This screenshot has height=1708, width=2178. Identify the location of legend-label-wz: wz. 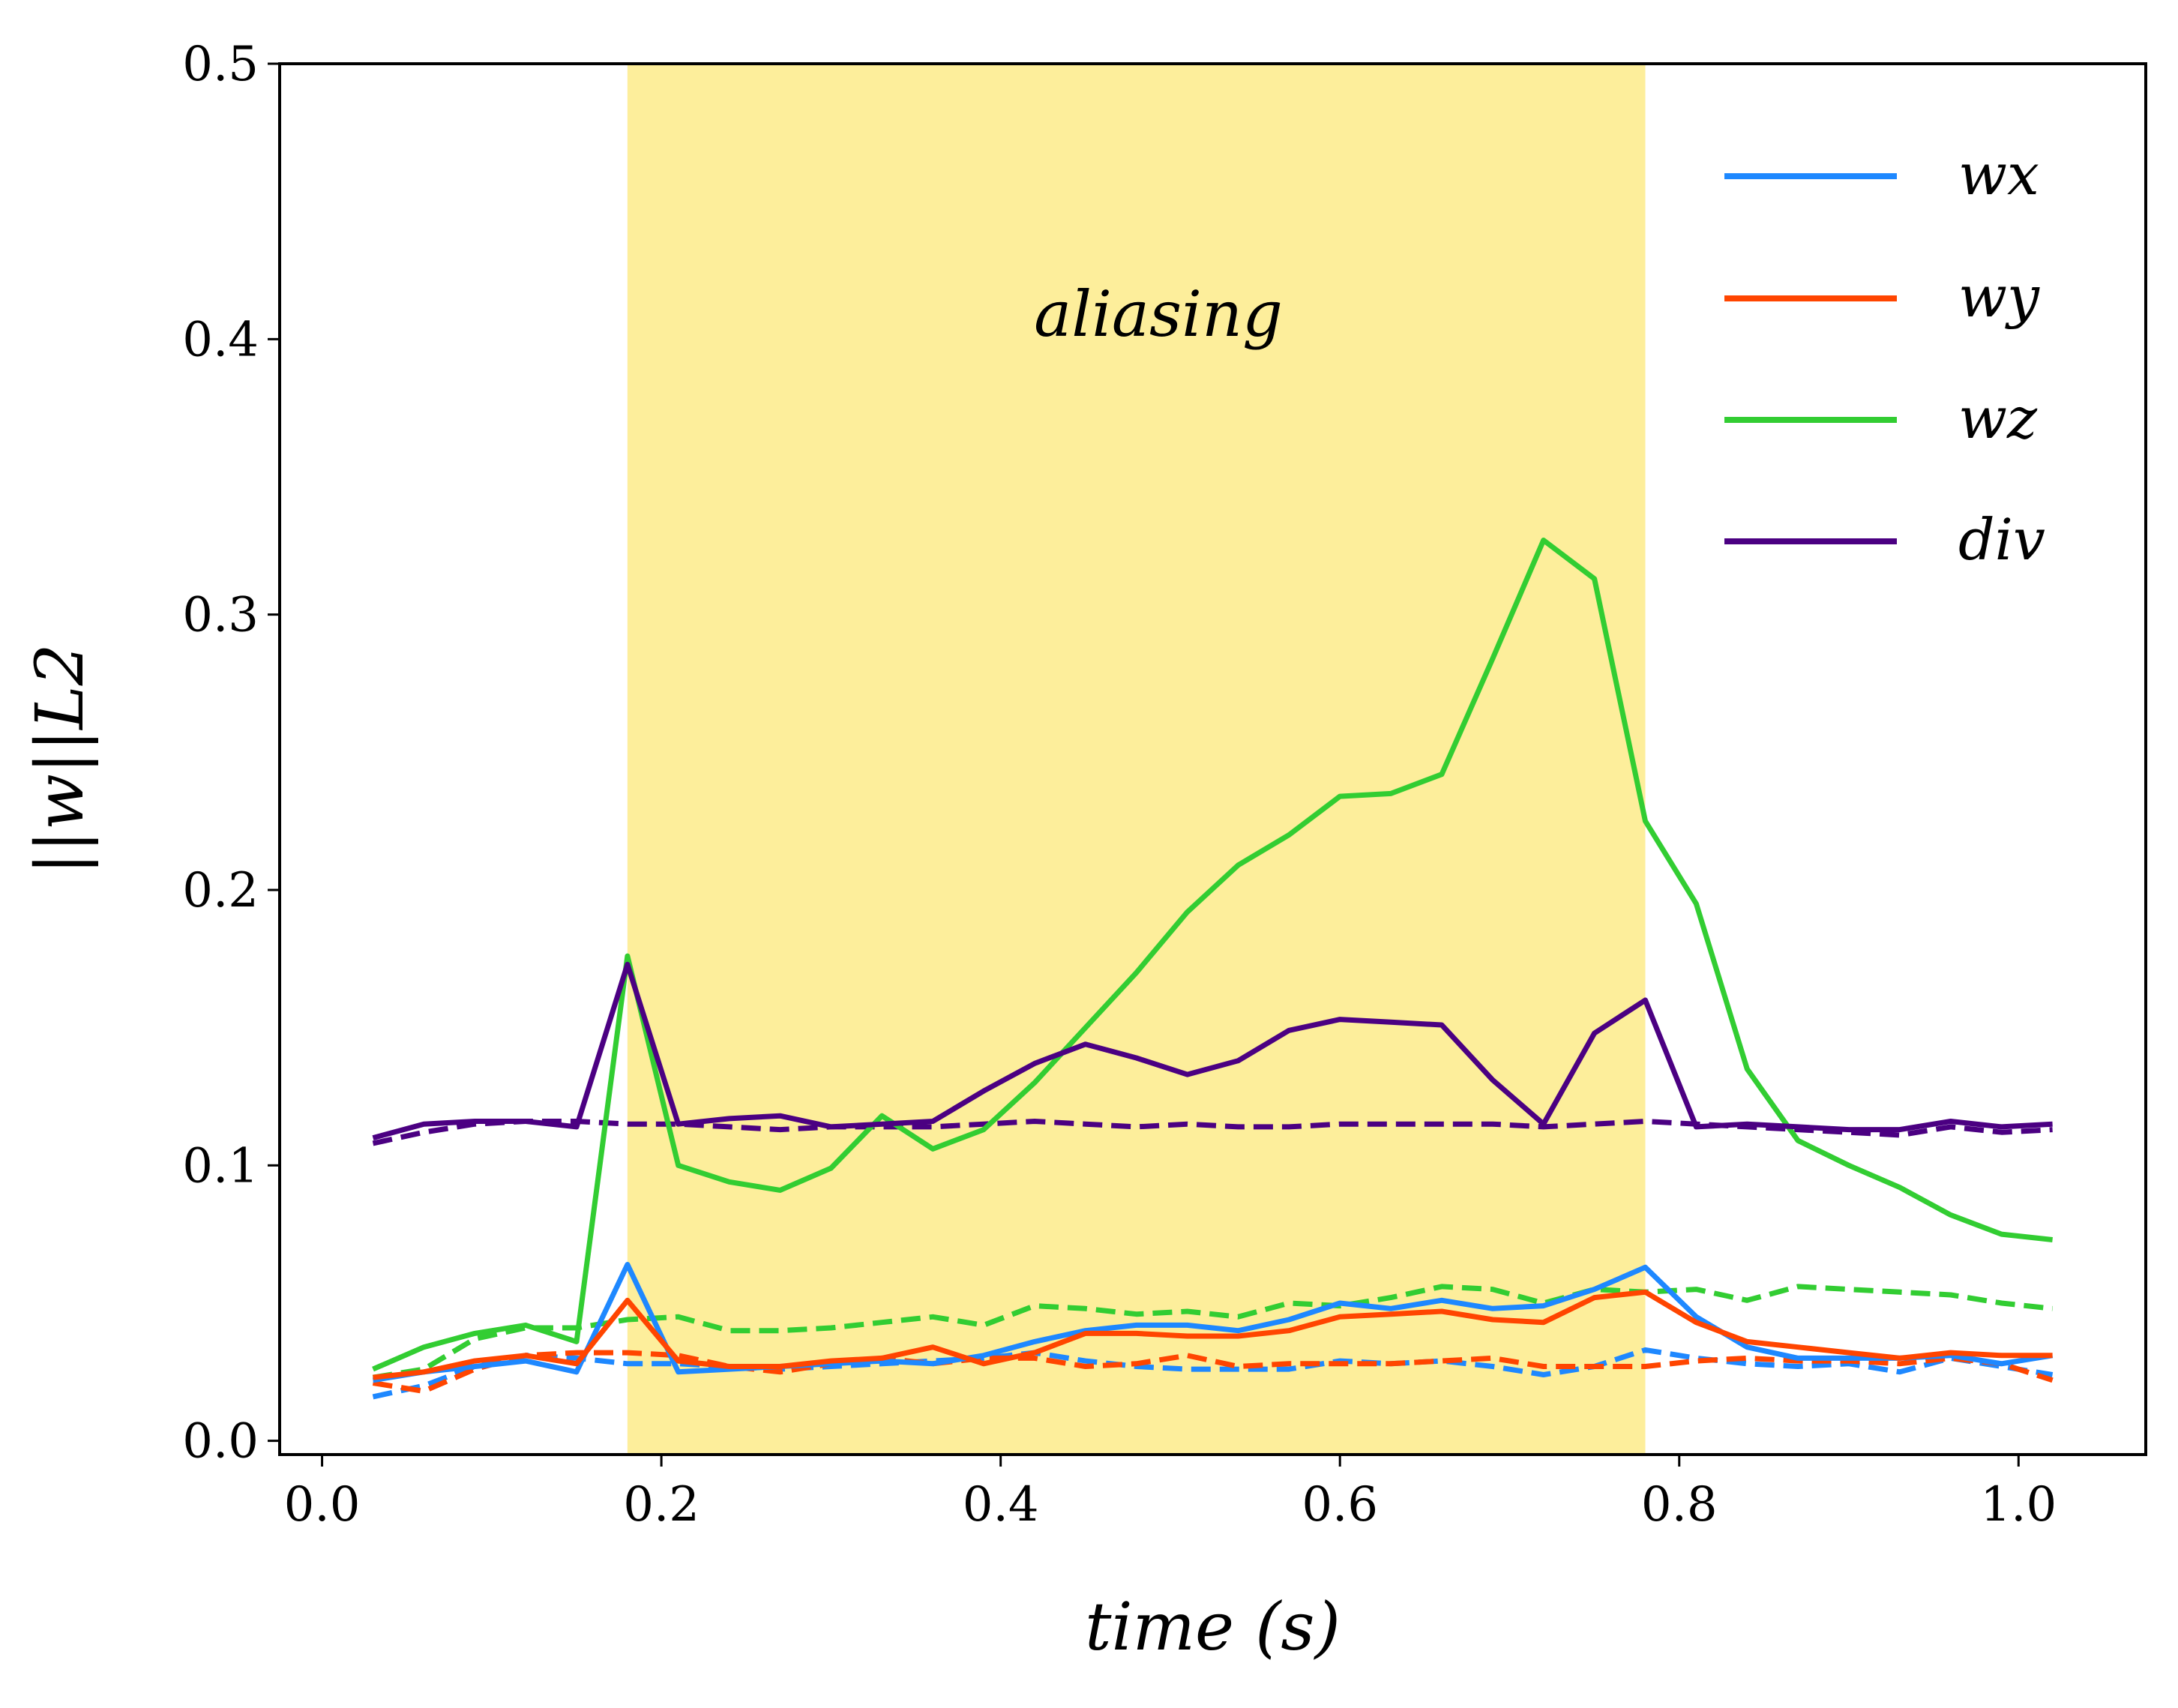
(1998, 418).